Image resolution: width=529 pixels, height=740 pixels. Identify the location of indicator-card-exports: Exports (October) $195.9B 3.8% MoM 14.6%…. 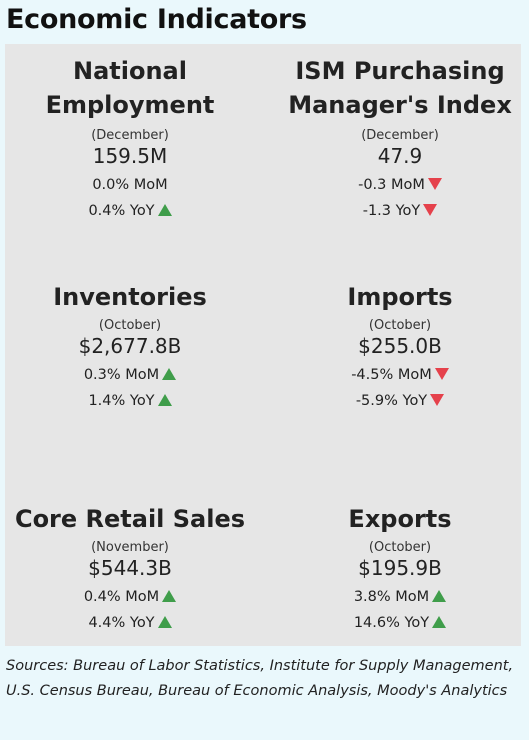
(400, 567).